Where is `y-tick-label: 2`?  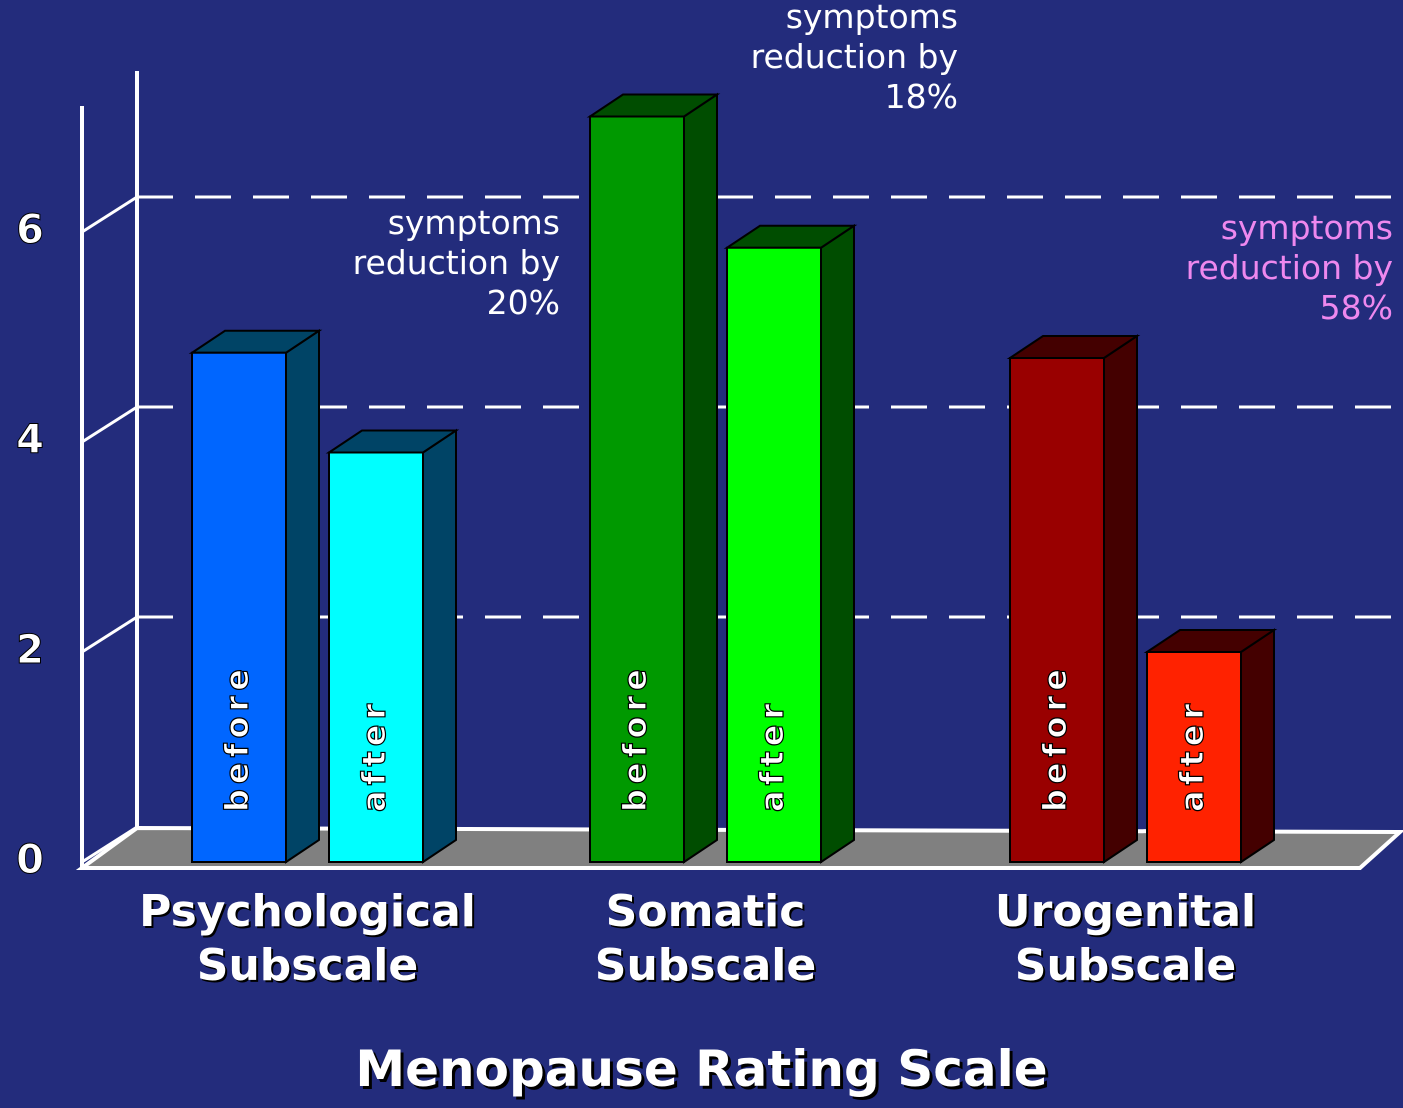
y-tick-label: 2 is located at coordinates (30, 650).